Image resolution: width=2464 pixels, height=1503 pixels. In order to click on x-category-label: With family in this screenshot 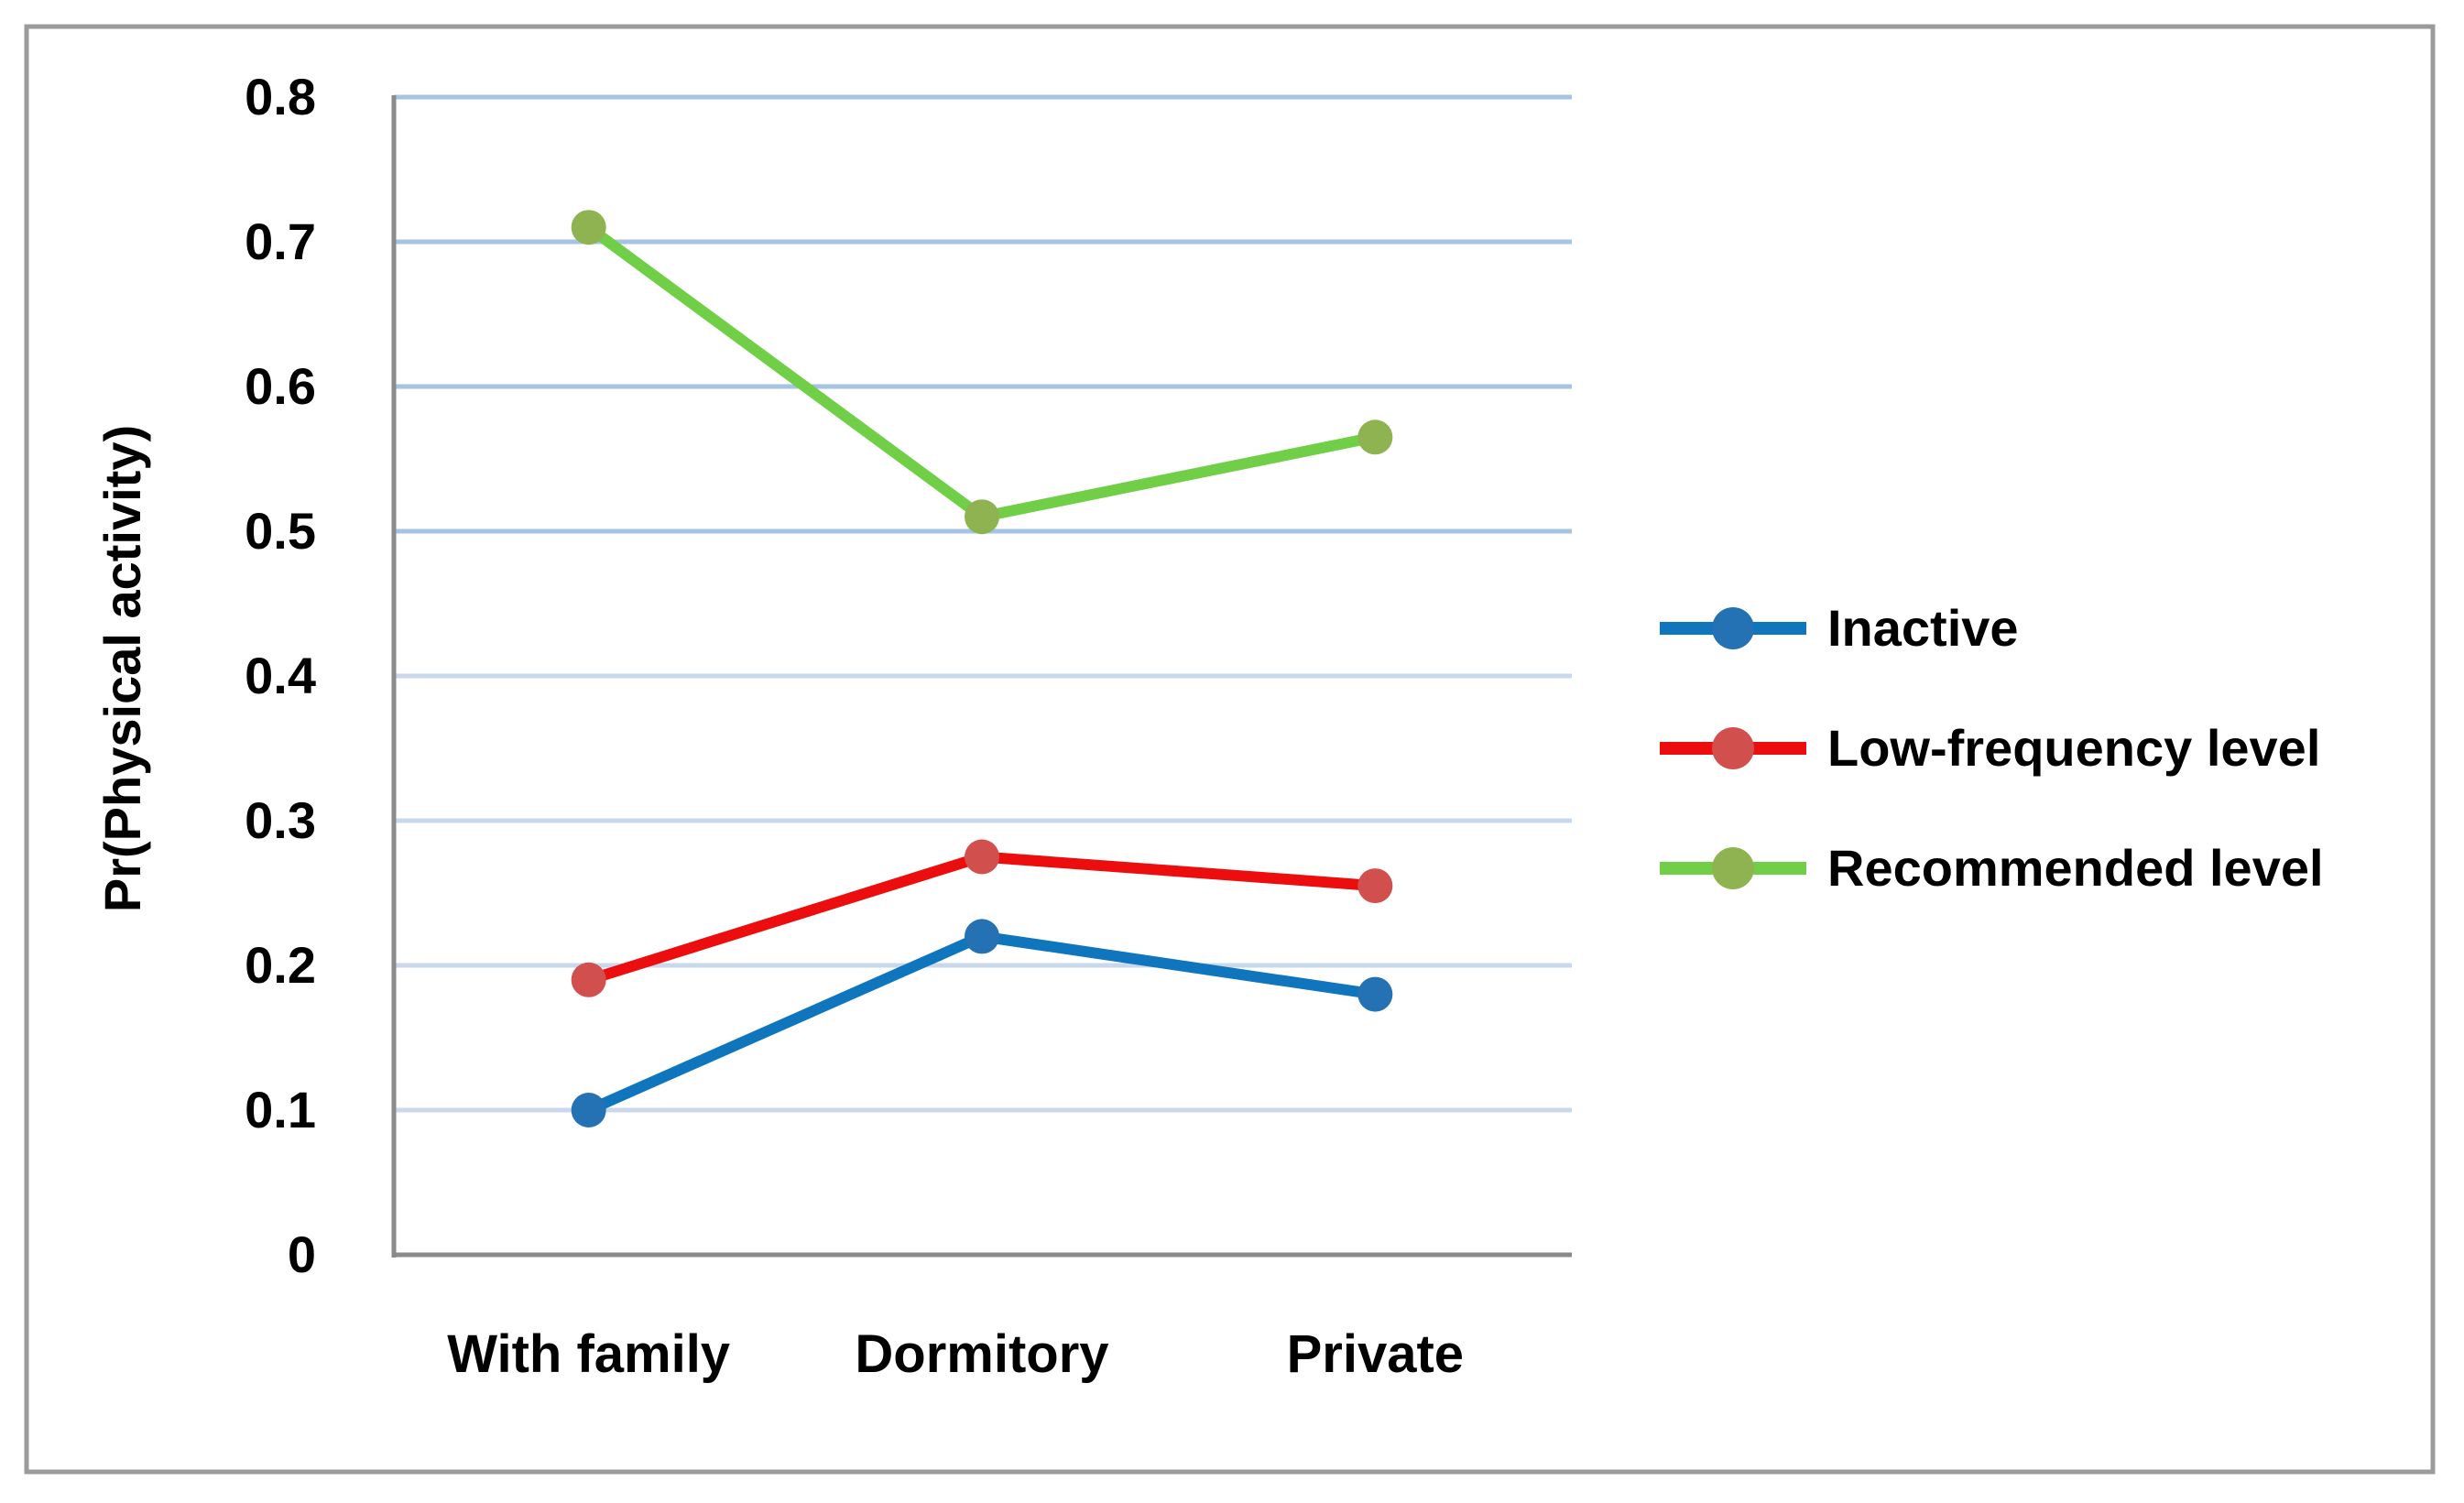, I will do `click(588, 1354)`.